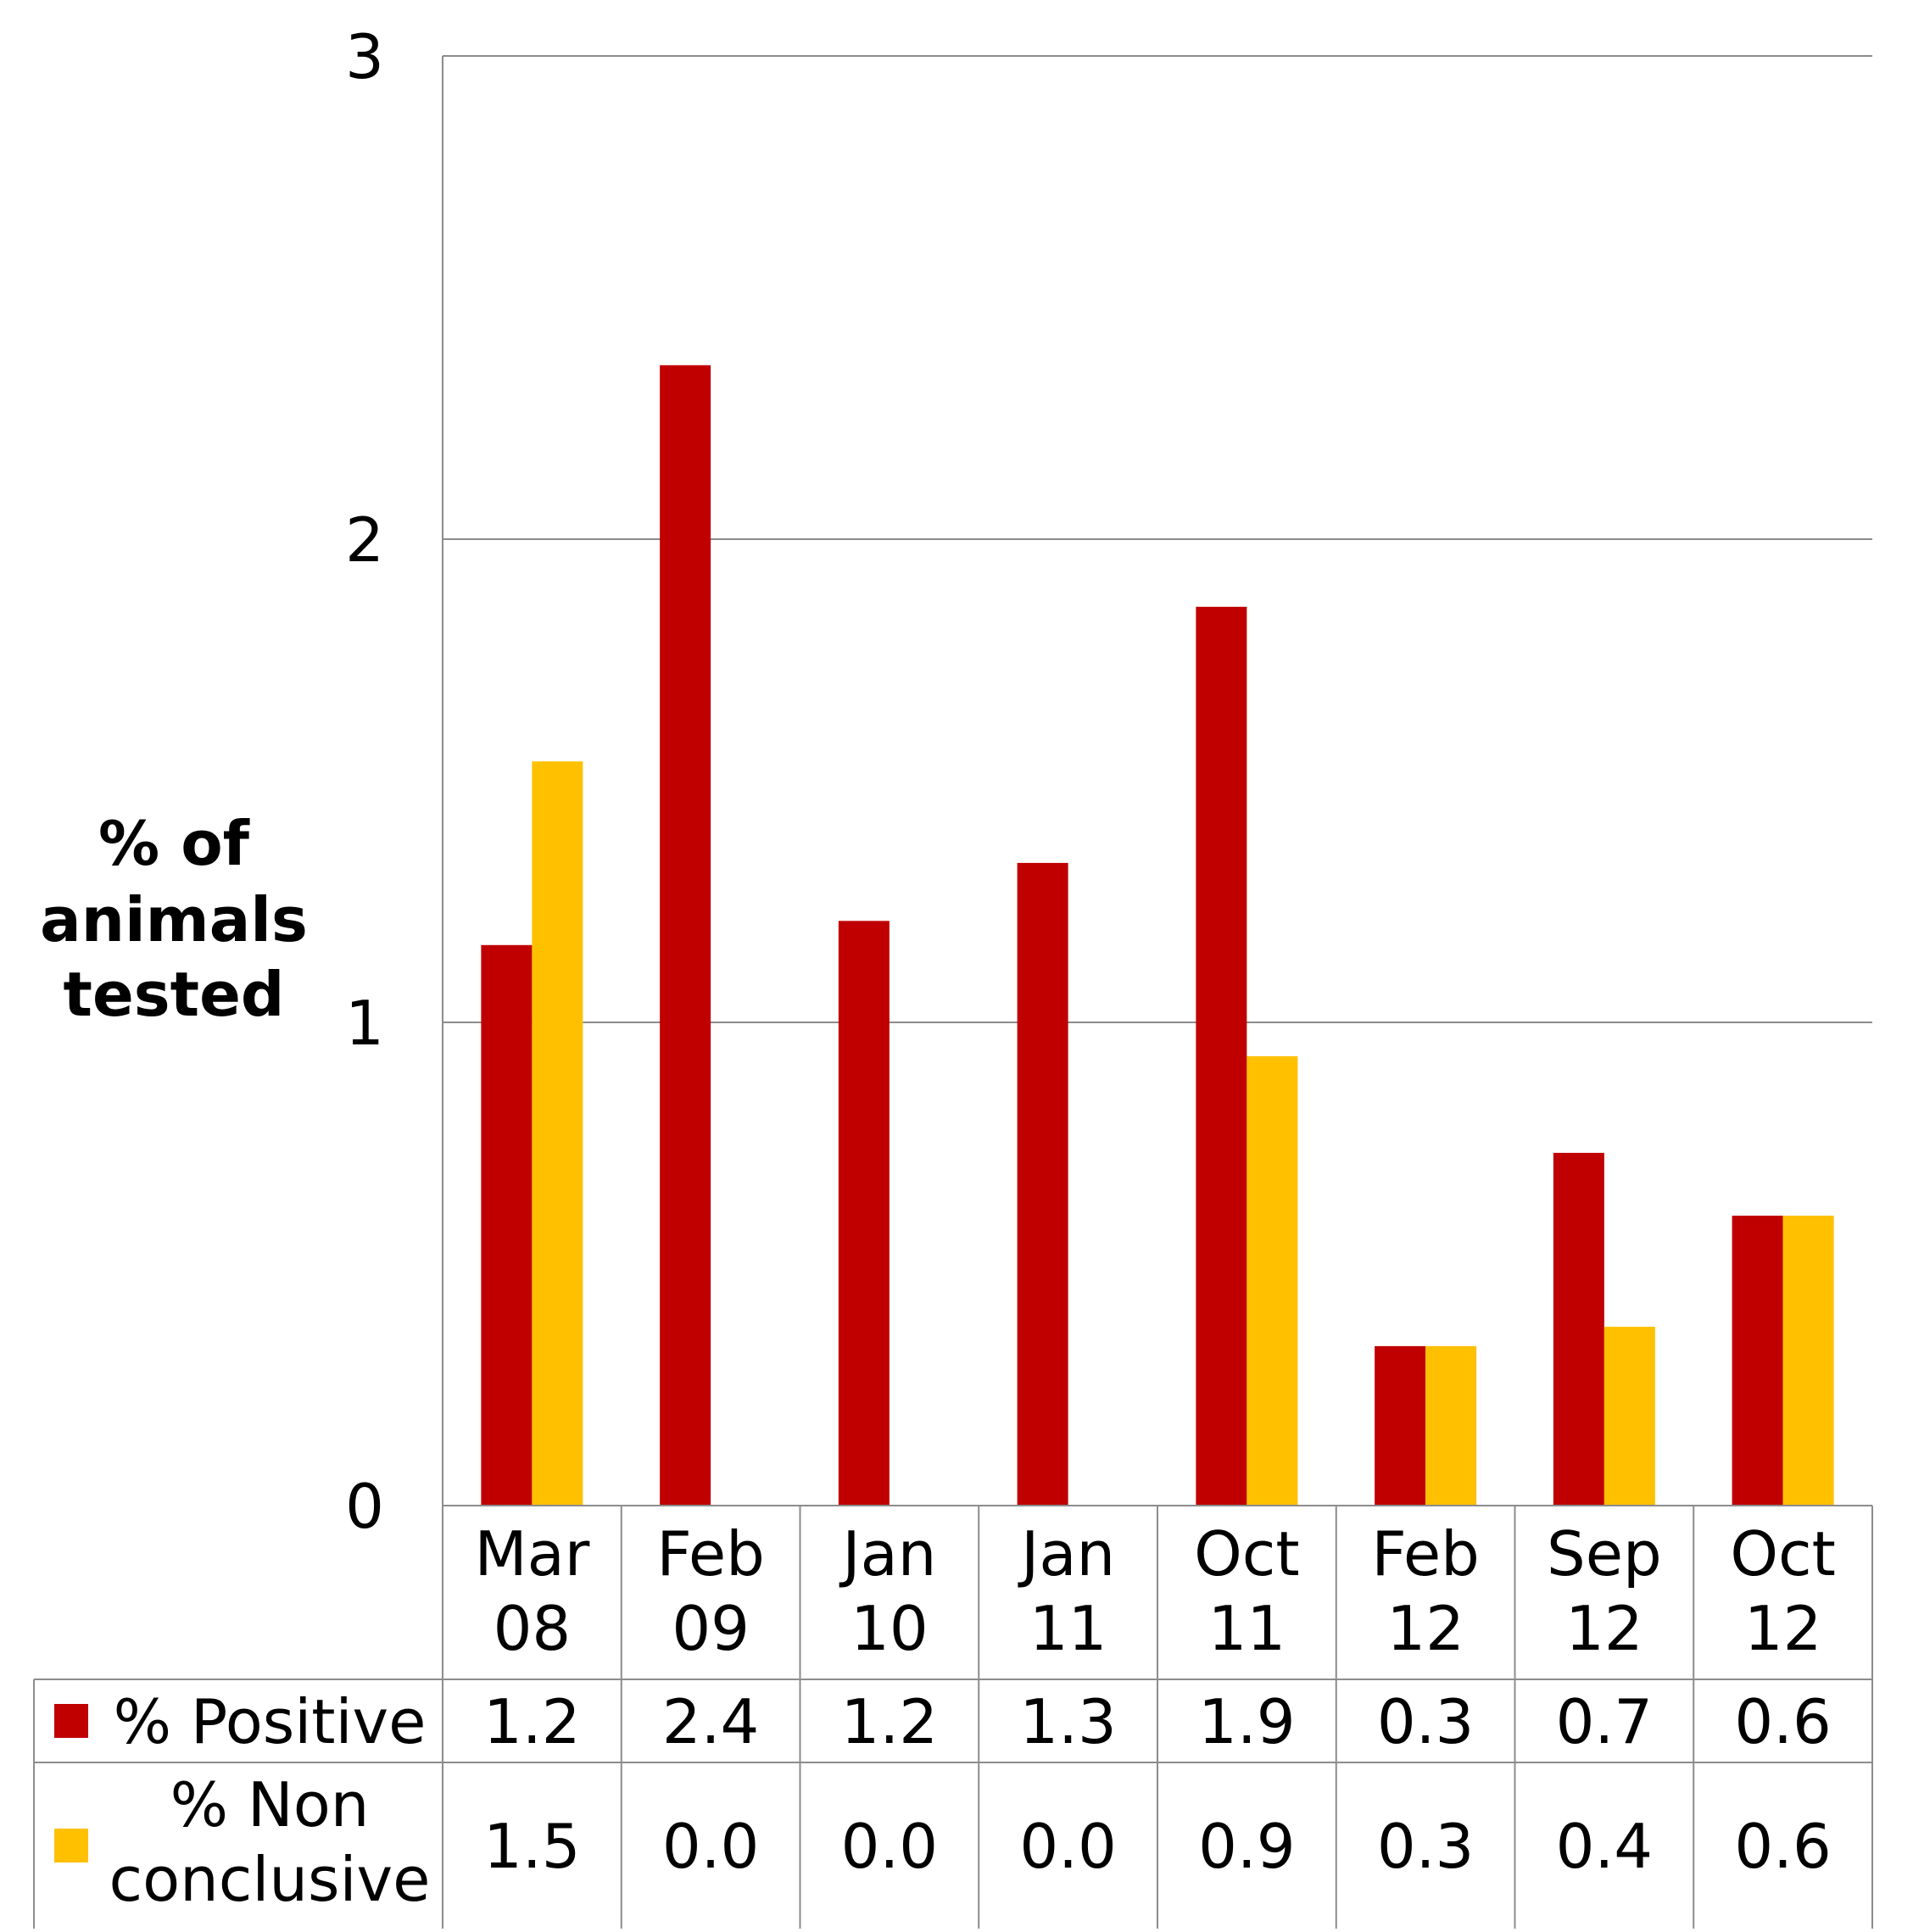  What do you see at coordinates (531, 1554) in the screenshot?
I see `category-label: Mar` at bounding box center [531, 1554].